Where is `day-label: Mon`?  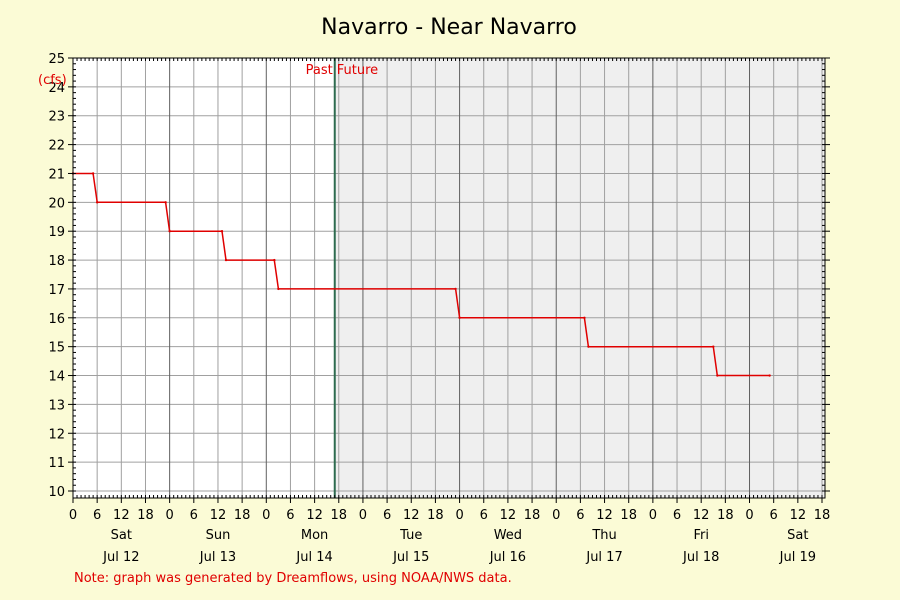
day-label: Mon is located at coordinates (314, 535).